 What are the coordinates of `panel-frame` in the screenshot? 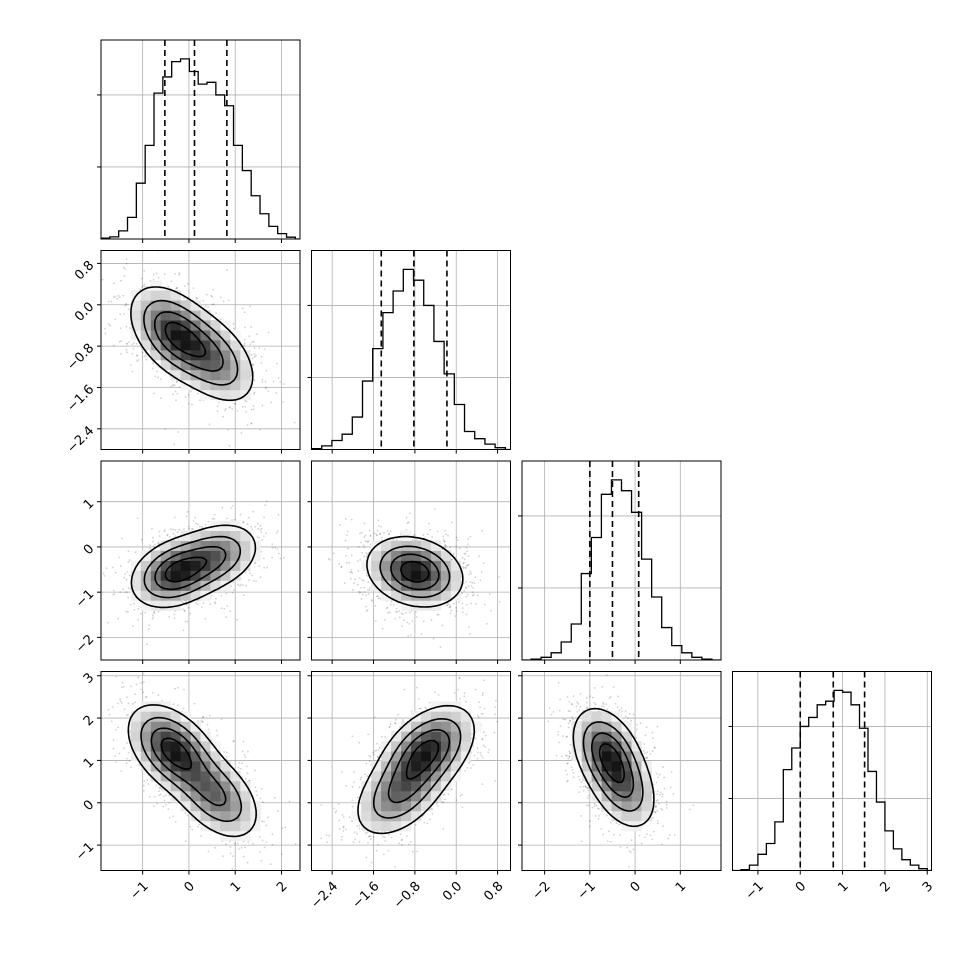 It's located at (200, 350).